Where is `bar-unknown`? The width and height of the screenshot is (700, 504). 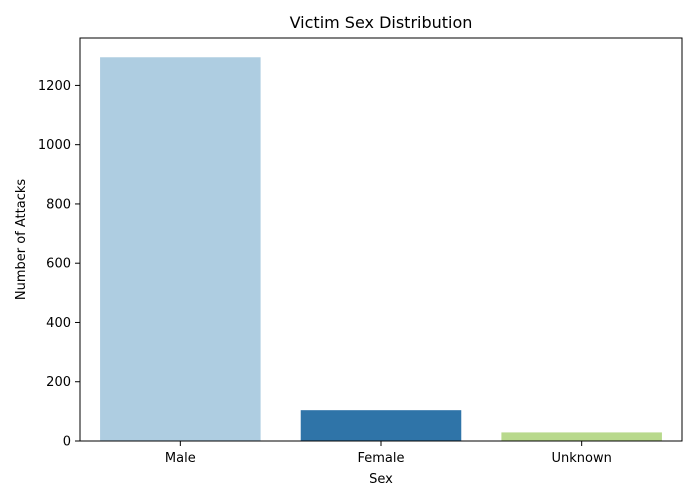
bar-unknown is located at coordinates (581, 436).